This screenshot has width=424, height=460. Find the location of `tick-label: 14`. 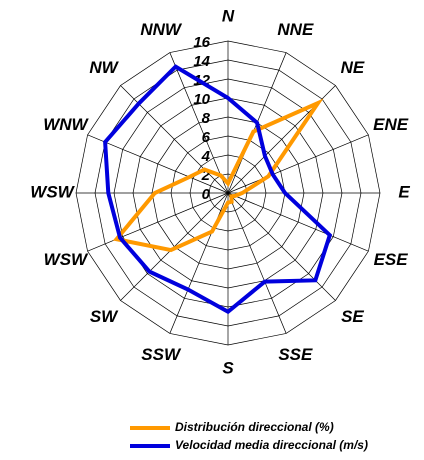

tick-label: 14 is located at coordinates (201, 61).